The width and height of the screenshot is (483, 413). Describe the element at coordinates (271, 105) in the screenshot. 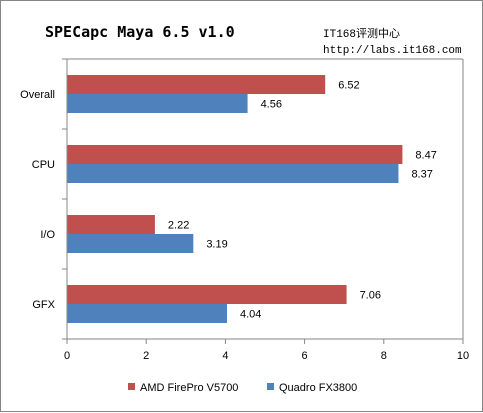

I see `data-label-overall-quadro-fx3800: 4.56` at that location.